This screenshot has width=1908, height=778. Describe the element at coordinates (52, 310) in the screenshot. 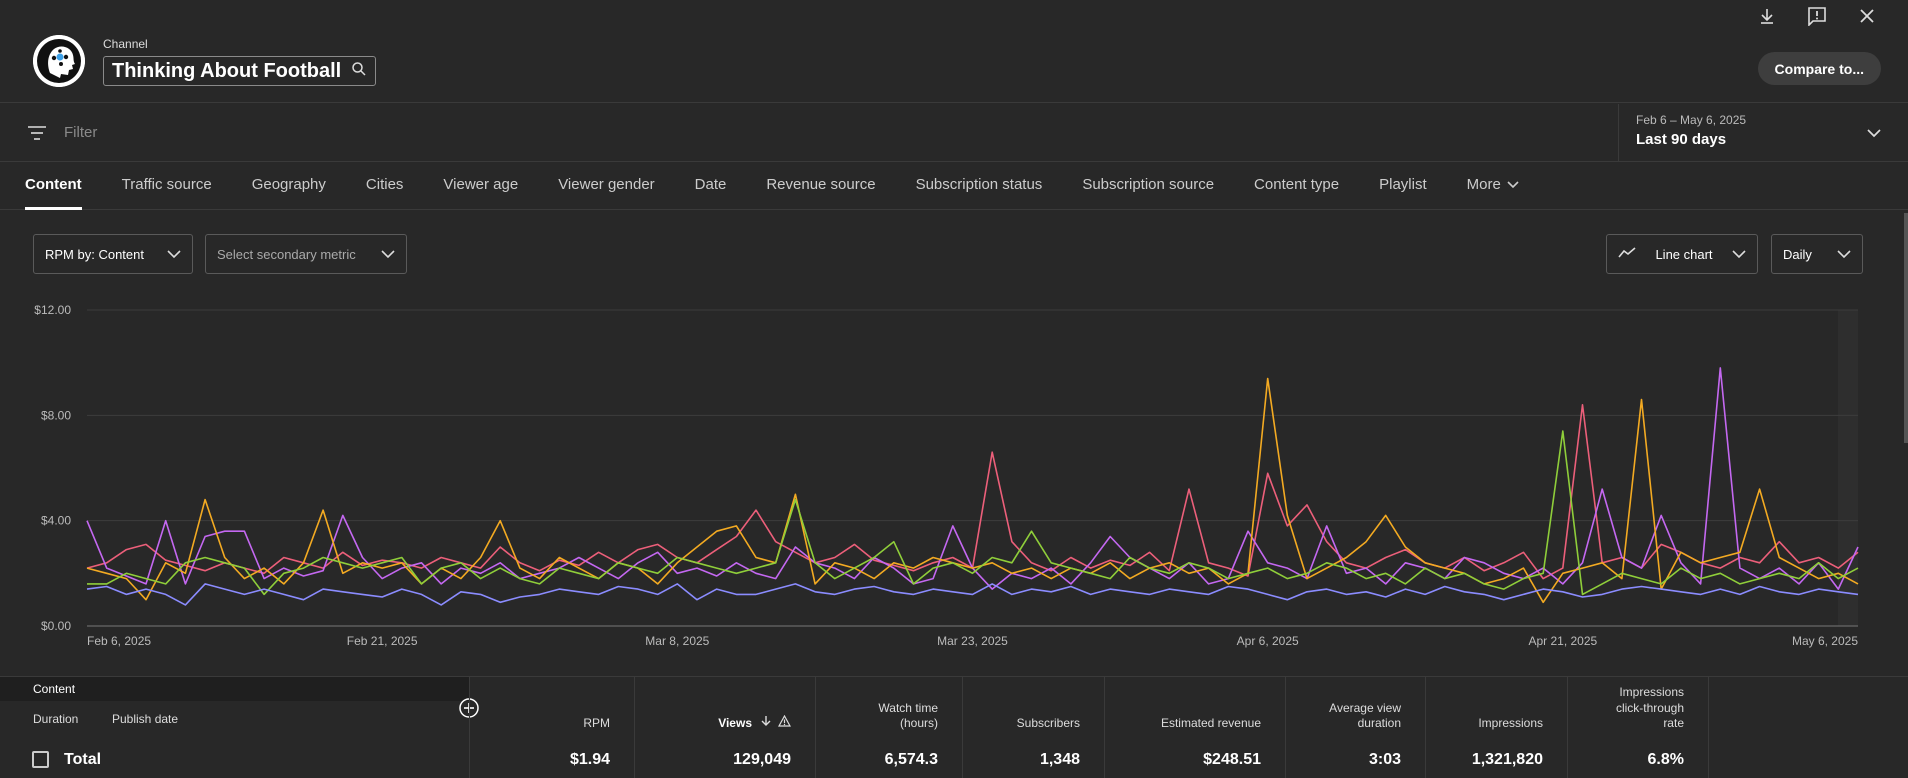

I see `y-tick-label: $12.00` at that location.